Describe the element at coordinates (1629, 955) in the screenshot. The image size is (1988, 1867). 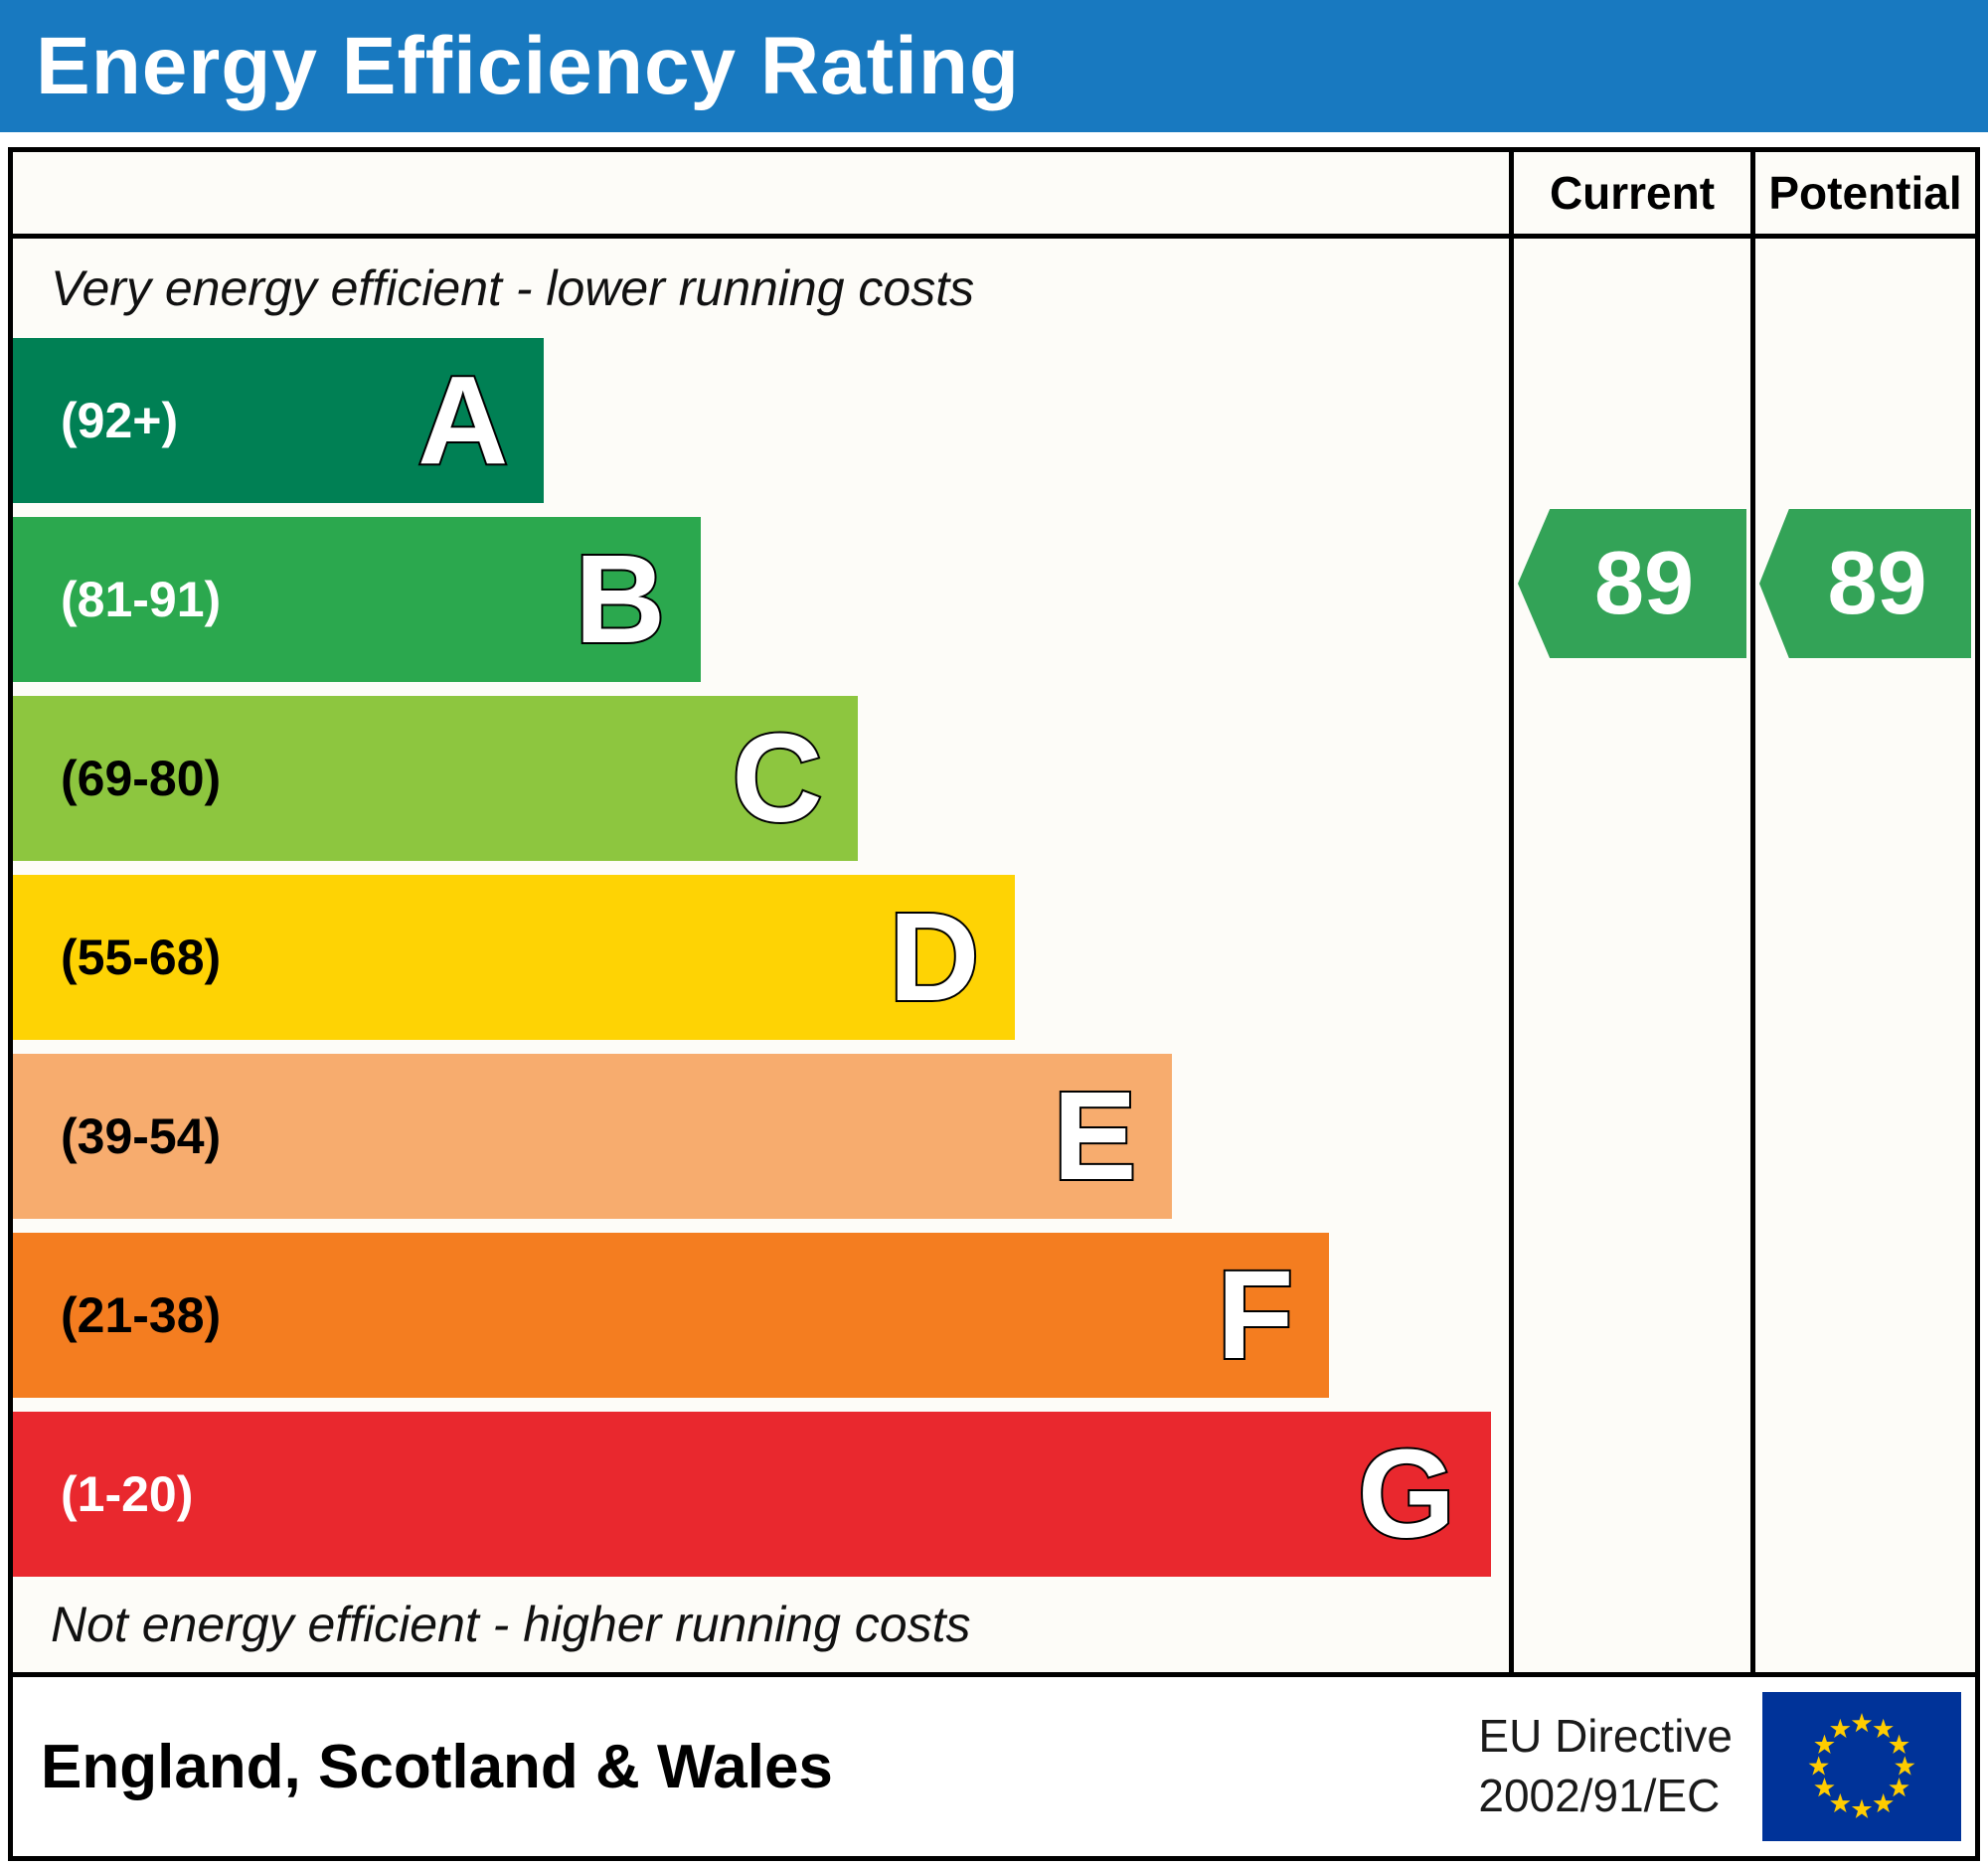
I see `current-column: 89` at that location.